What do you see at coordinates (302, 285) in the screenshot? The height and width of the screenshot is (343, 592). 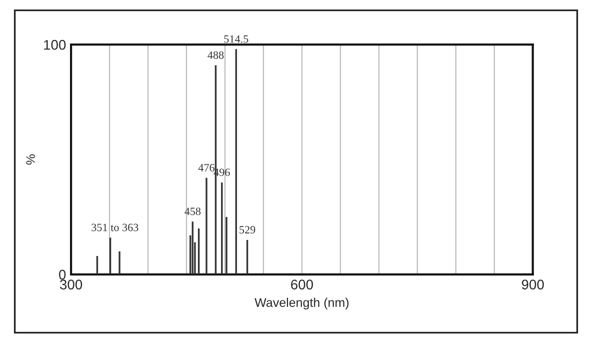 I see `x-tick-label: 600` at bounding box center [302, 285].